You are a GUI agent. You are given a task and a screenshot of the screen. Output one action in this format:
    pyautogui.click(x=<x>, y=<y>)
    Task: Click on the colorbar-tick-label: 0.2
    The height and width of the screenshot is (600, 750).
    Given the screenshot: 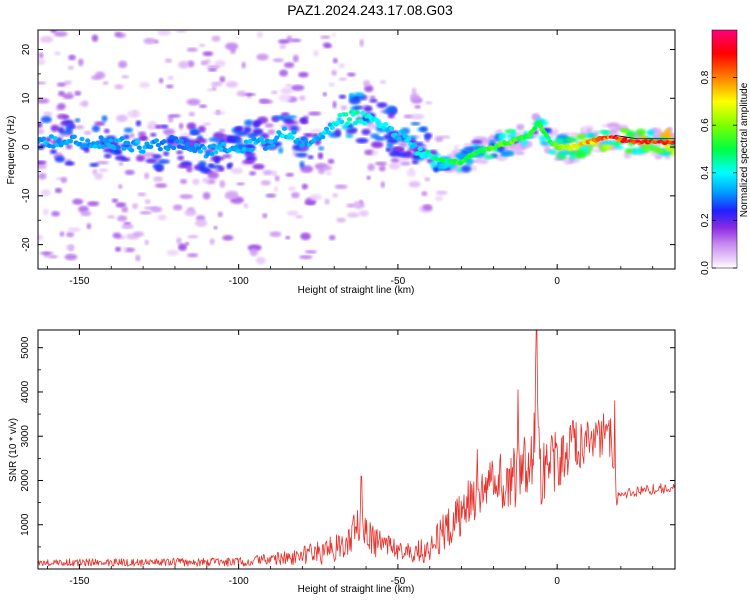 What is the action you would take?
    pyautogui.click(x=705, y=220)
    